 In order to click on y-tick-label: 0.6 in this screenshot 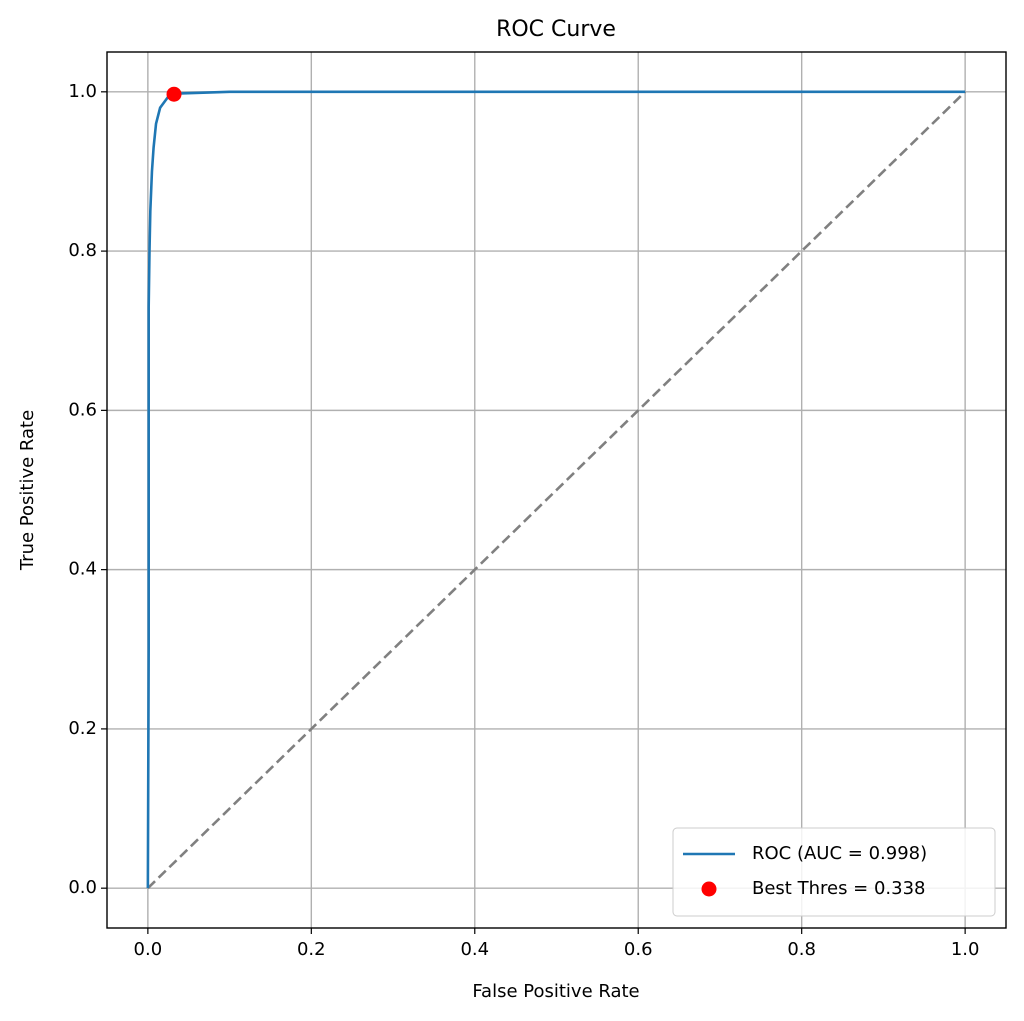, I will do `click(82, 409)`.